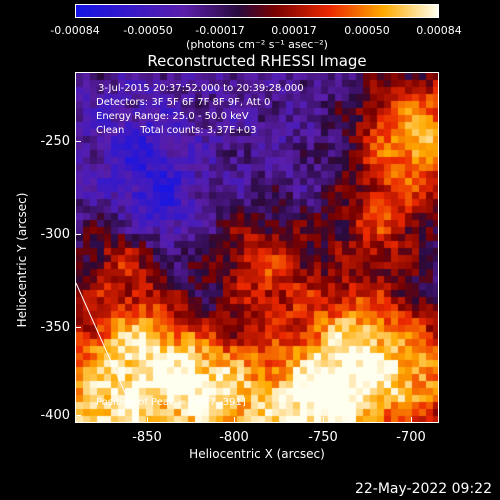 Image resolution: width=500 pixels, height=500 pixels. Describe the element at coordinates (107, 352) in the screenshot. I see `limb-line` at that location.